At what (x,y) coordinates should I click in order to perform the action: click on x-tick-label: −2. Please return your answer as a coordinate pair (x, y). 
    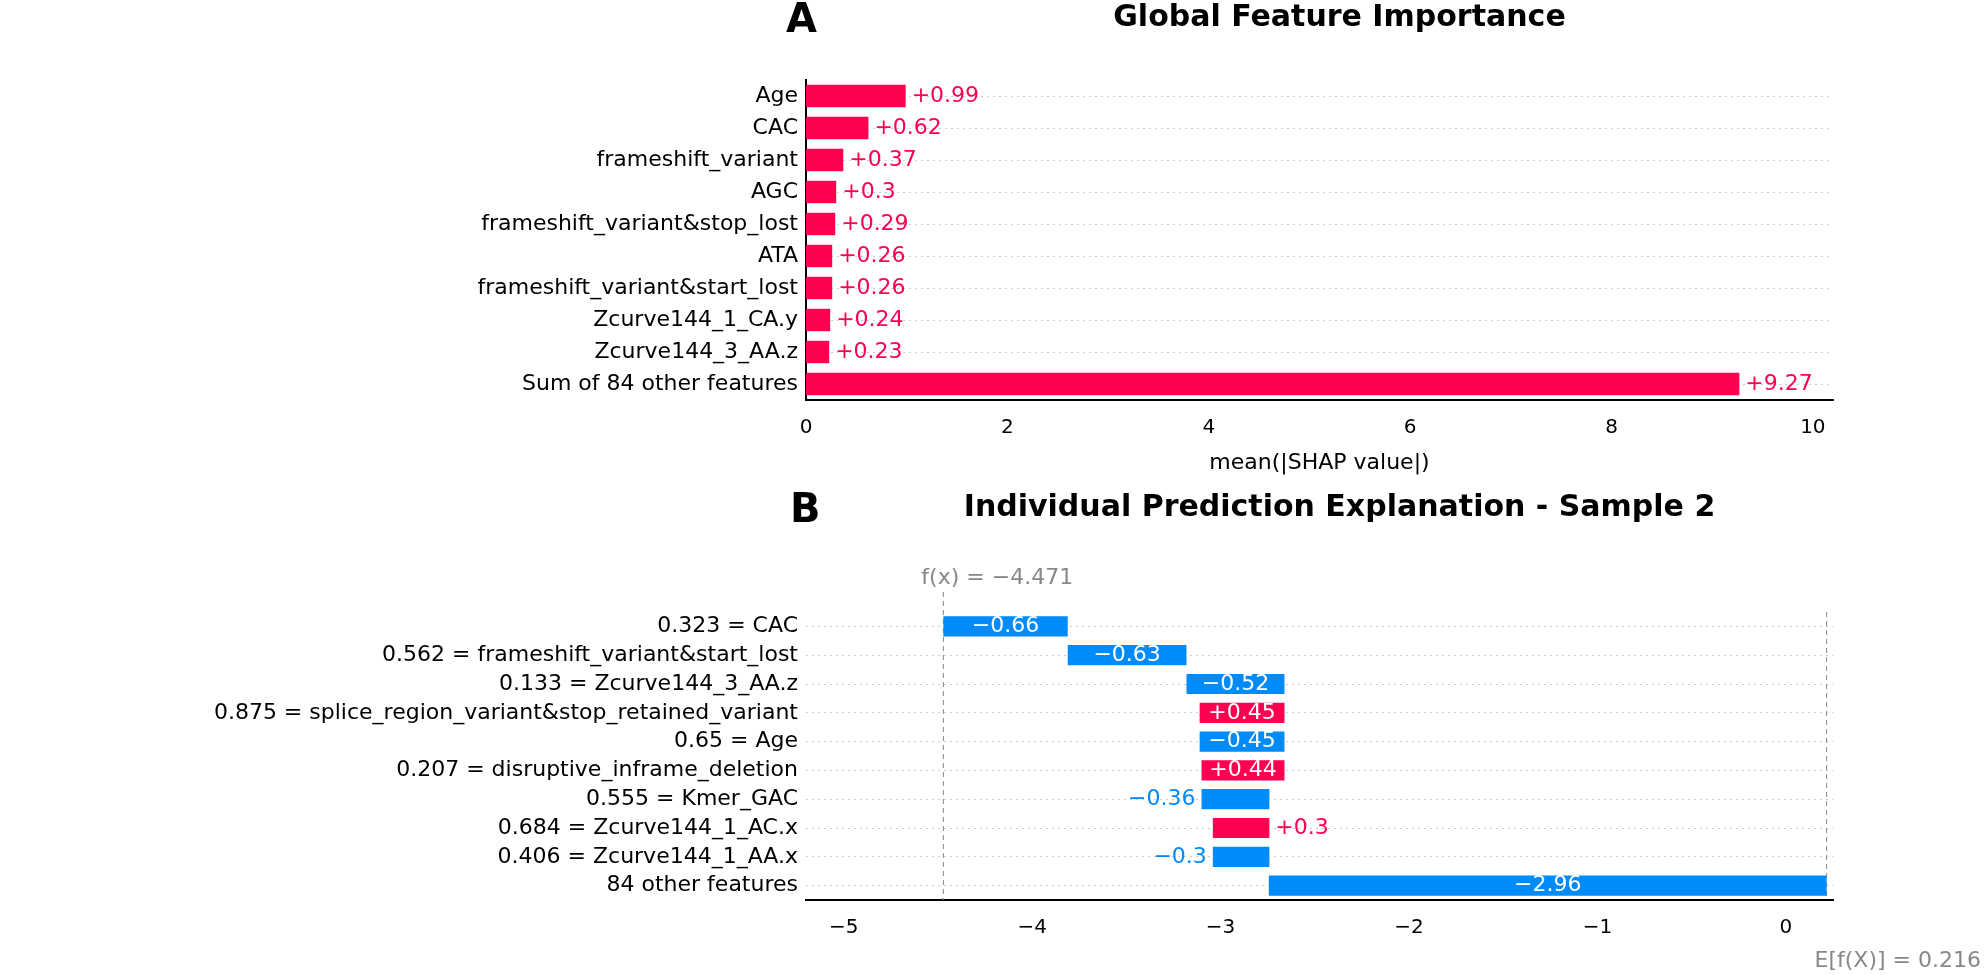
    Looking at the image, I should click on (1409, 926).